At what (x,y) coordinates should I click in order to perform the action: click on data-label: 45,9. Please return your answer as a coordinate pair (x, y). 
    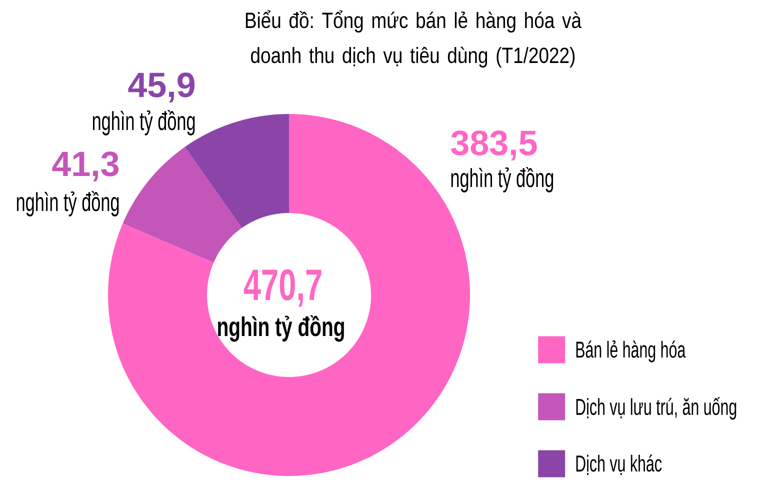
    Looking at the image, I should click on (161, 87).